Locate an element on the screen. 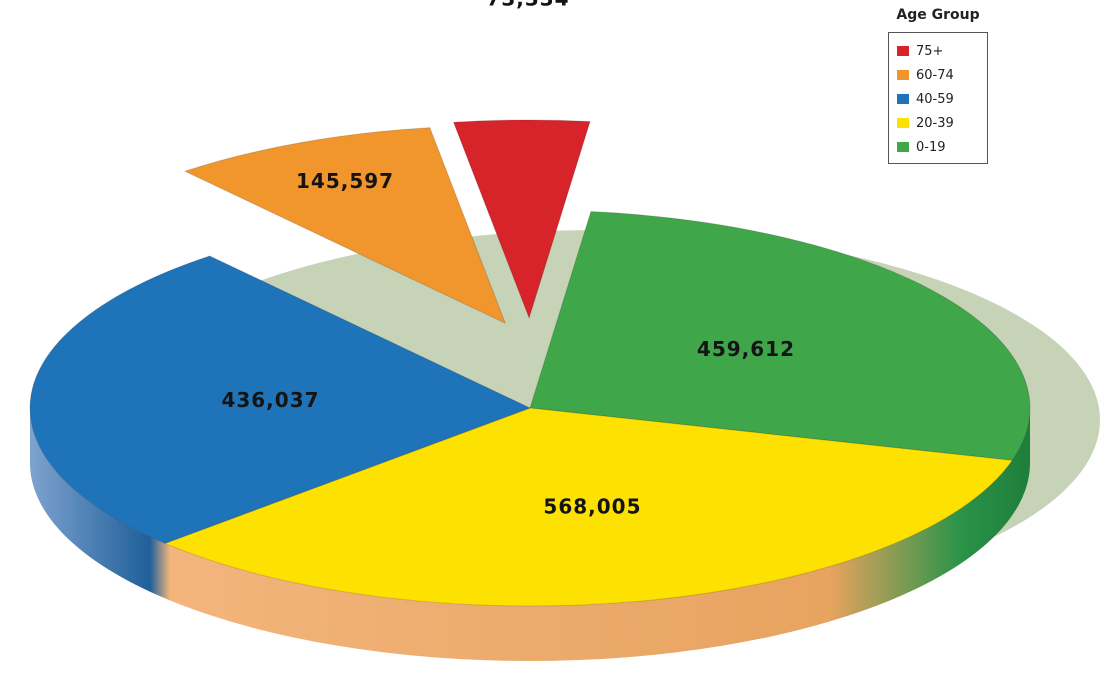  data-label-60-74: 145,597 is located at coordinates (345, 181).